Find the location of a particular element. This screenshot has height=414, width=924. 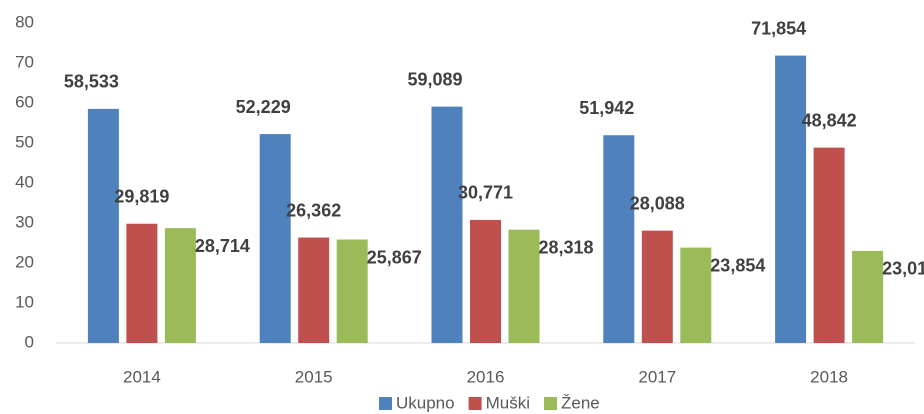

y-tick-label: 50 is located at coordinates (24, 141).